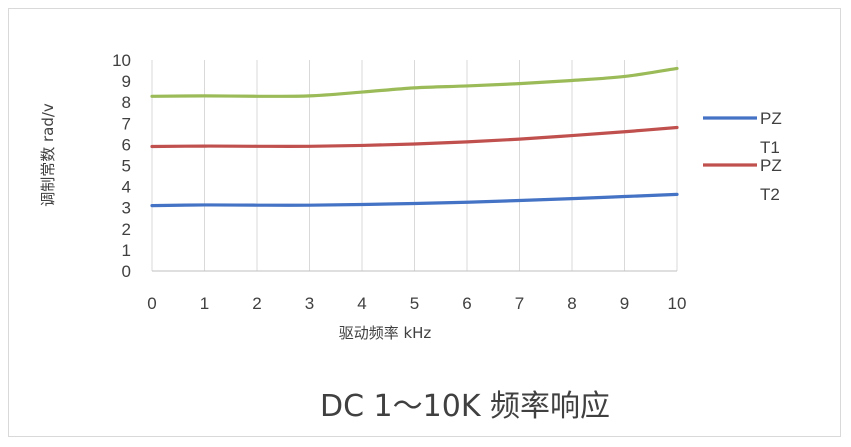 Image resolution: width=851 pixels, height=447 pixels. I want to click on y-tick-label: 1, so click(126, 250).